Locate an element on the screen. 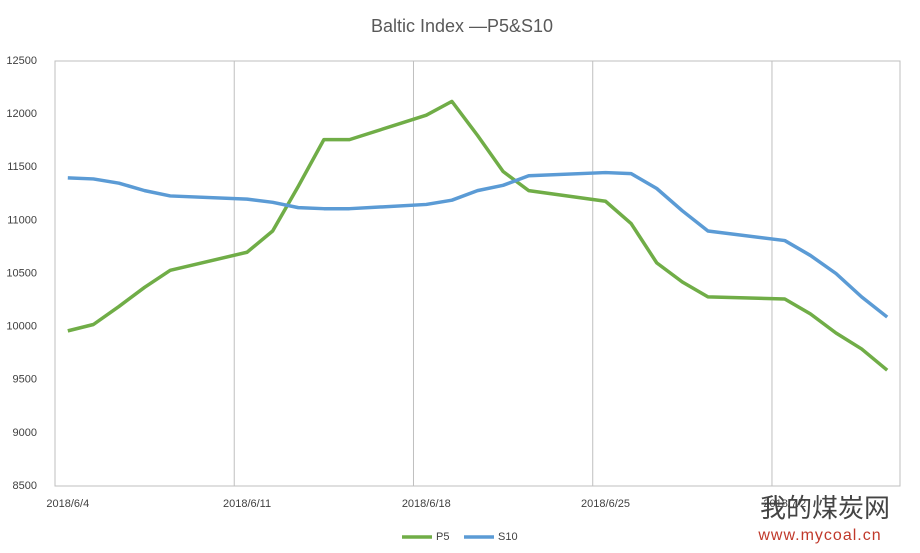 Image resolution: width=920 pixels, height=553 pixels. y-tick-label: 10000 is located at coordinates (21, 327).